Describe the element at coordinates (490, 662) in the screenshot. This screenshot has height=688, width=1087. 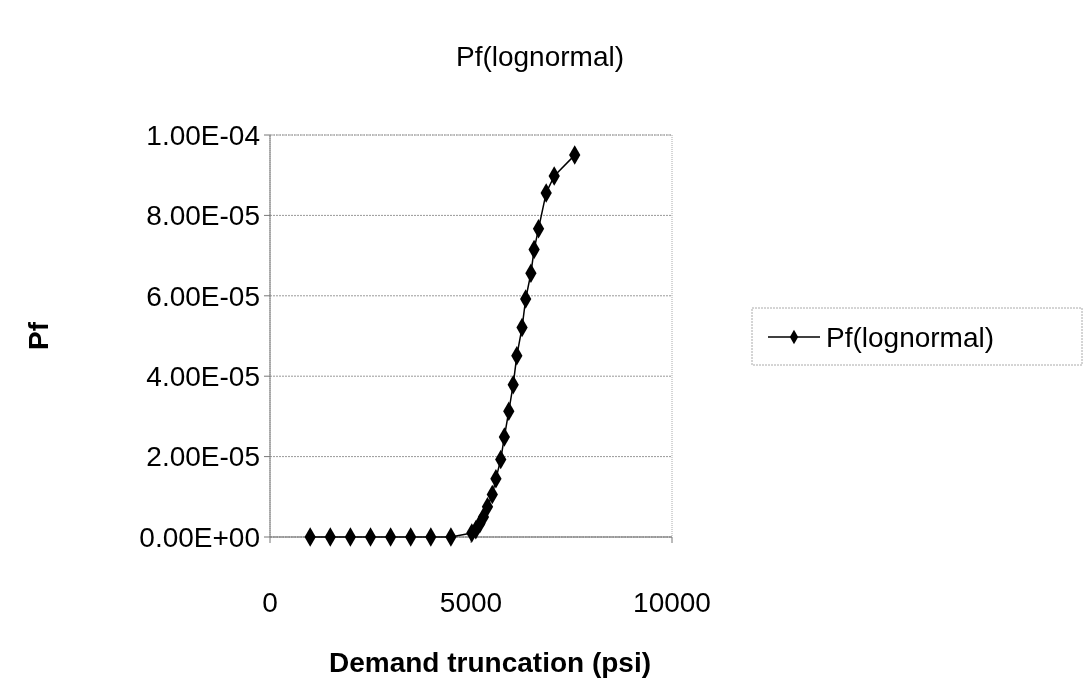
I see `x-axis-title: Demand truncation (psi)` at that location.